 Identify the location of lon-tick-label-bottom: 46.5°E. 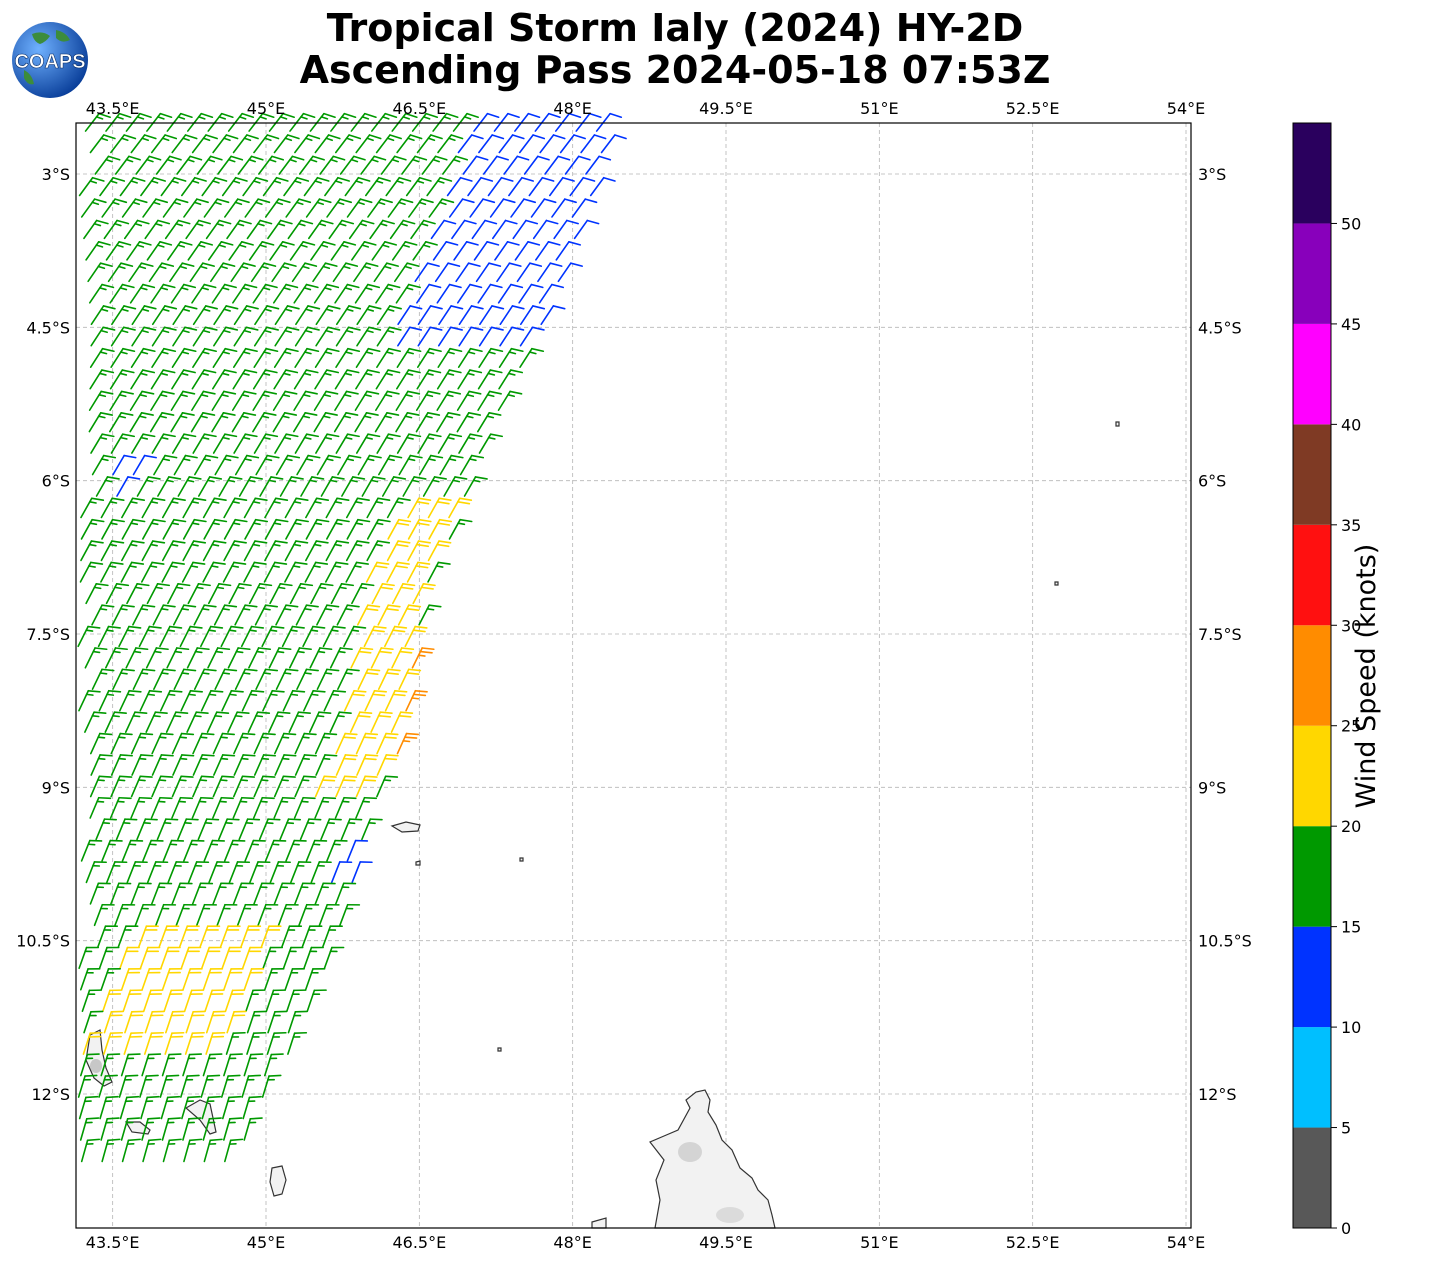
(419, 1242).